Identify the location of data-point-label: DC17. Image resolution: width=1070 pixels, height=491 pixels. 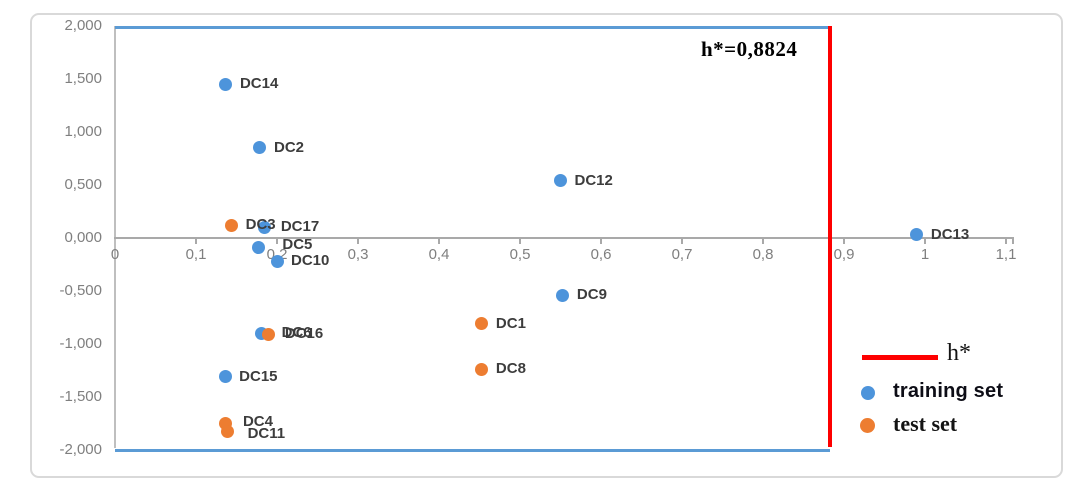
(300, 227).